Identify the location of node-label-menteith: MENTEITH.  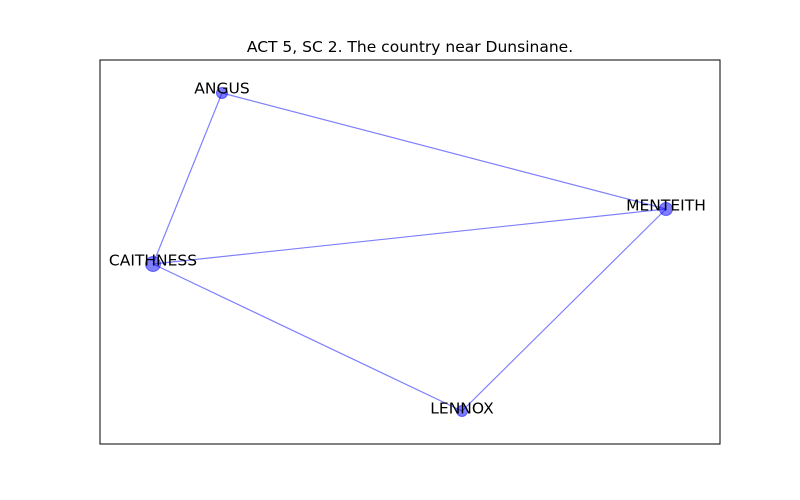
(666, 206).